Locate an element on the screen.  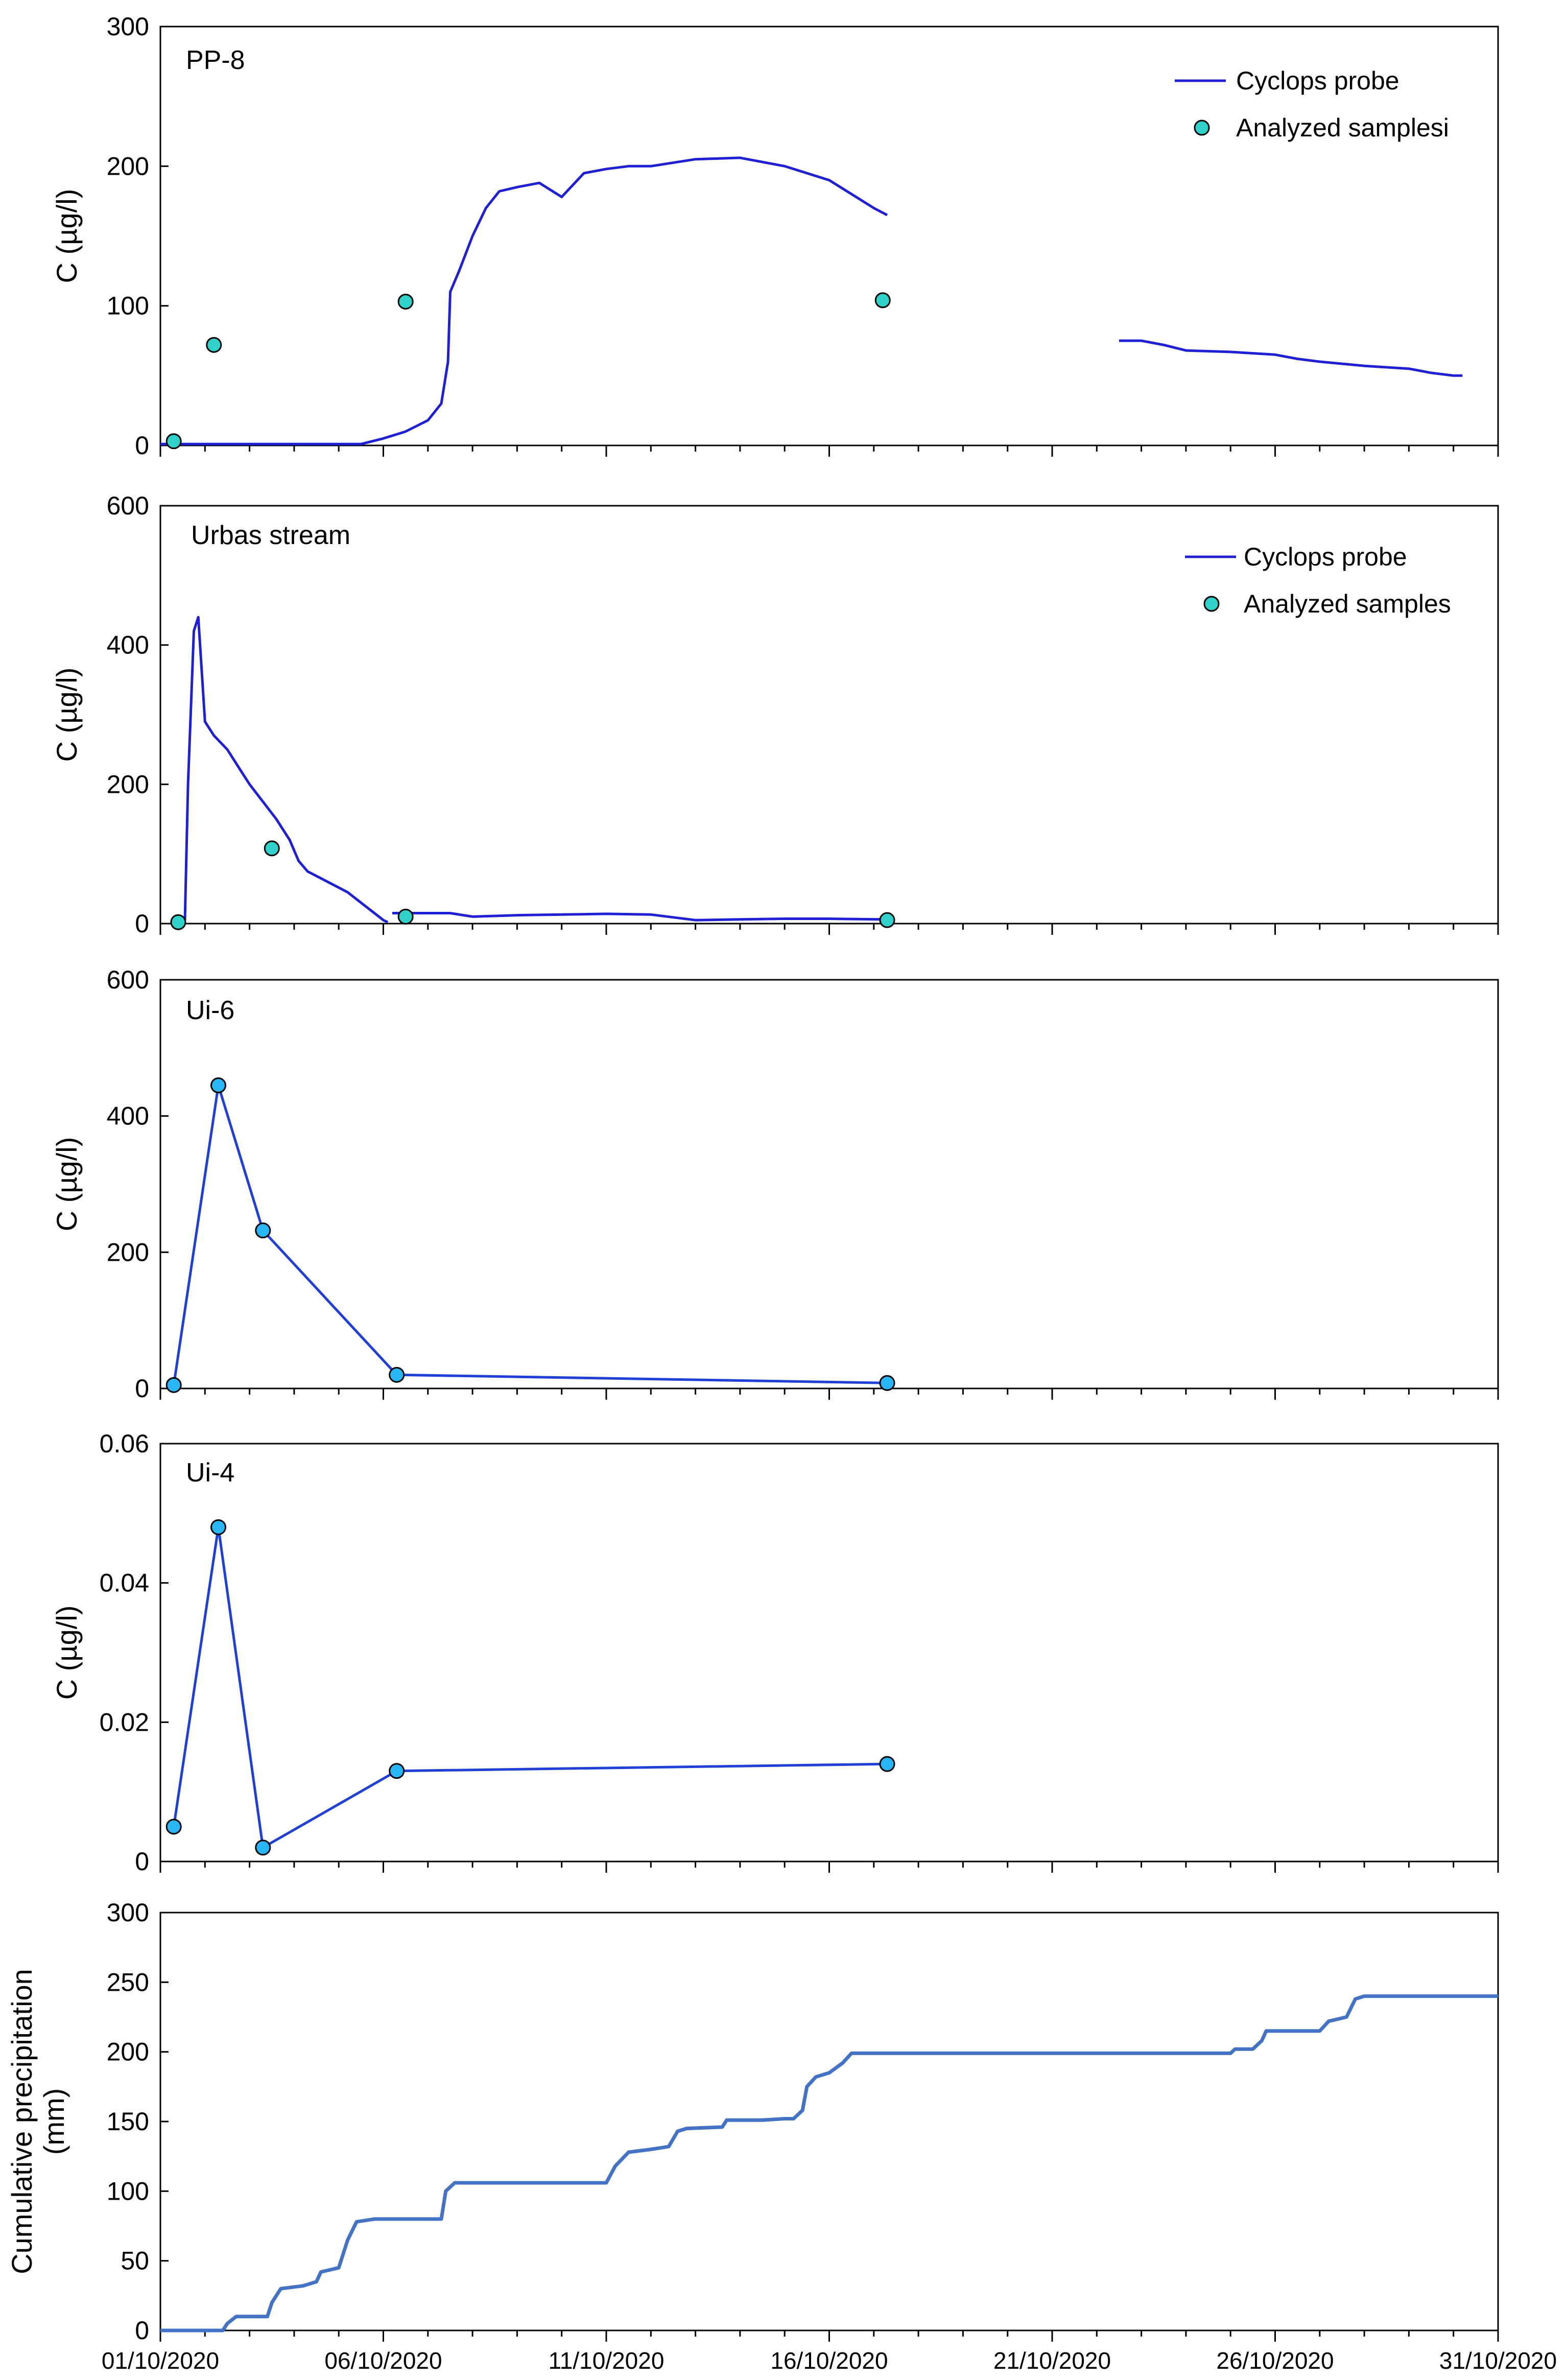
x-tick-label: 21/10/2020 is located at coordinates (1052, 2360).